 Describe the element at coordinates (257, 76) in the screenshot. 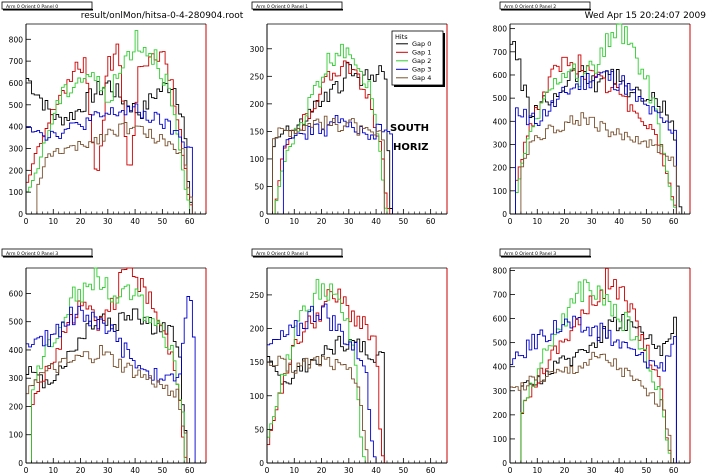

I see `y-tick-label: 250` at that location.